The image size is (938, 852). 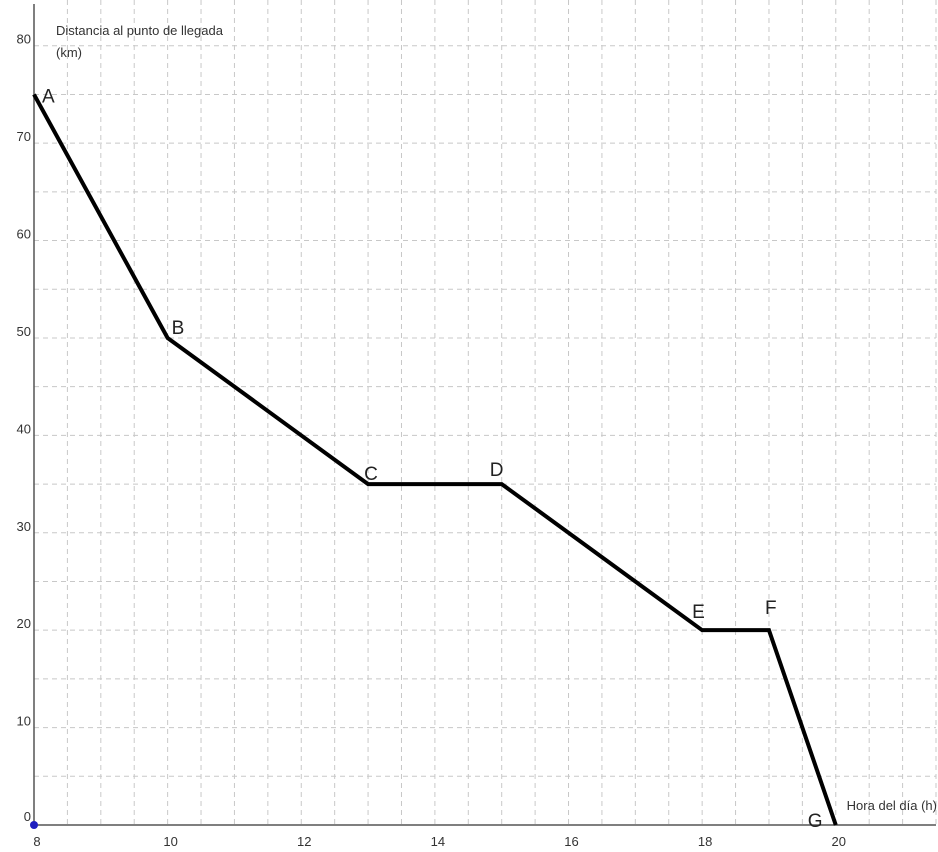 What do you see at coordinates (24, 234) in the screenshot?
I see `y-tick-label: 60` at bounding box center [24, 234].